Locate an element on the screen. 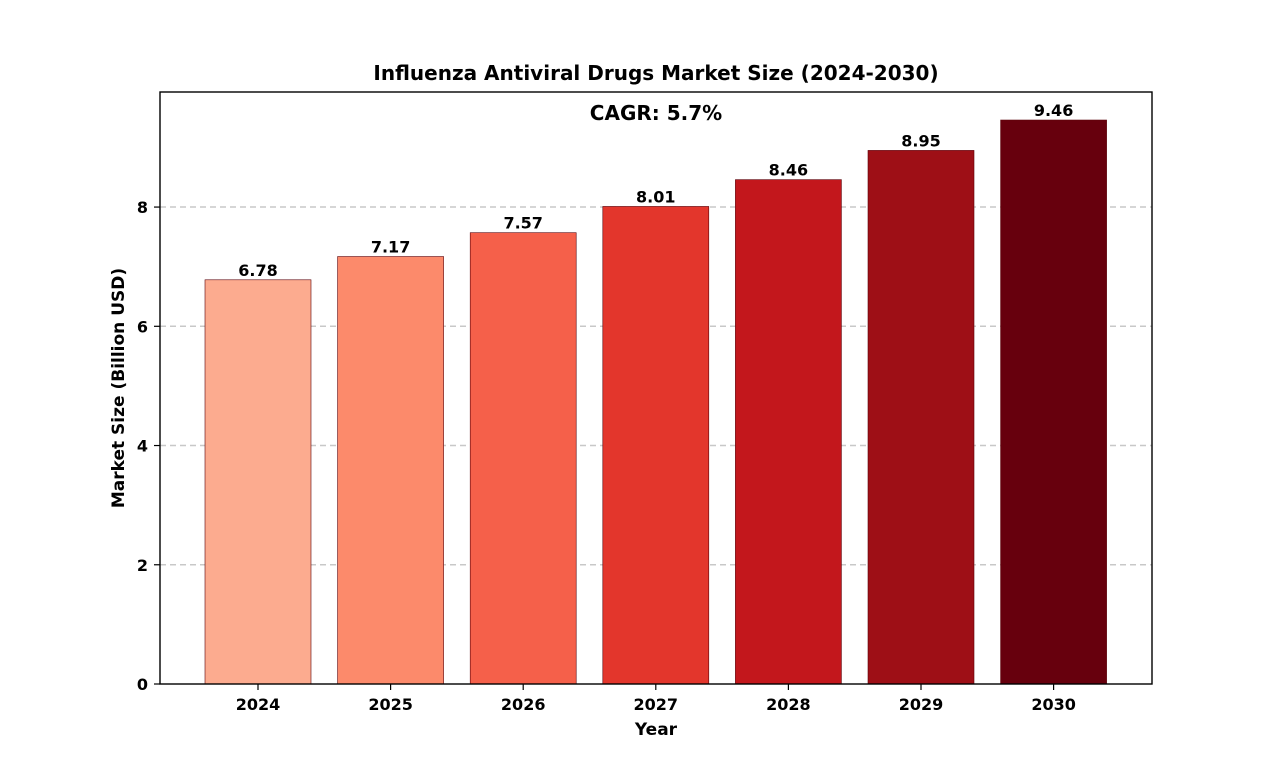 This screenshot has height=768, width=1280. x-tick-label: 2027 is located at coordinates (656, 704).